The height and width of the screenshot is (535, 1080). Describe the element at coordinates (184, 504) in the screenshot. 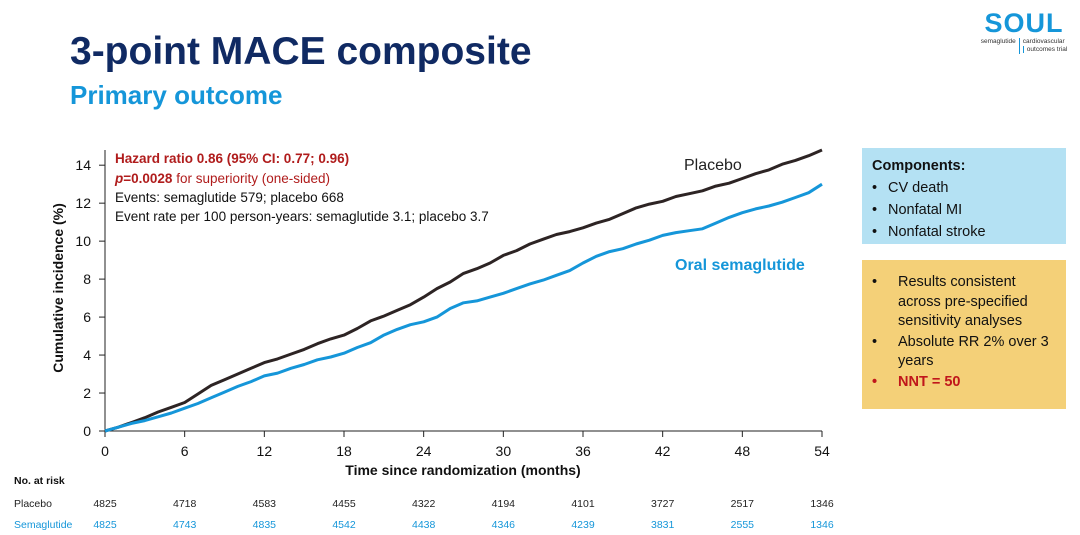

I see `risk-cell-placebo: 4718` at that location.